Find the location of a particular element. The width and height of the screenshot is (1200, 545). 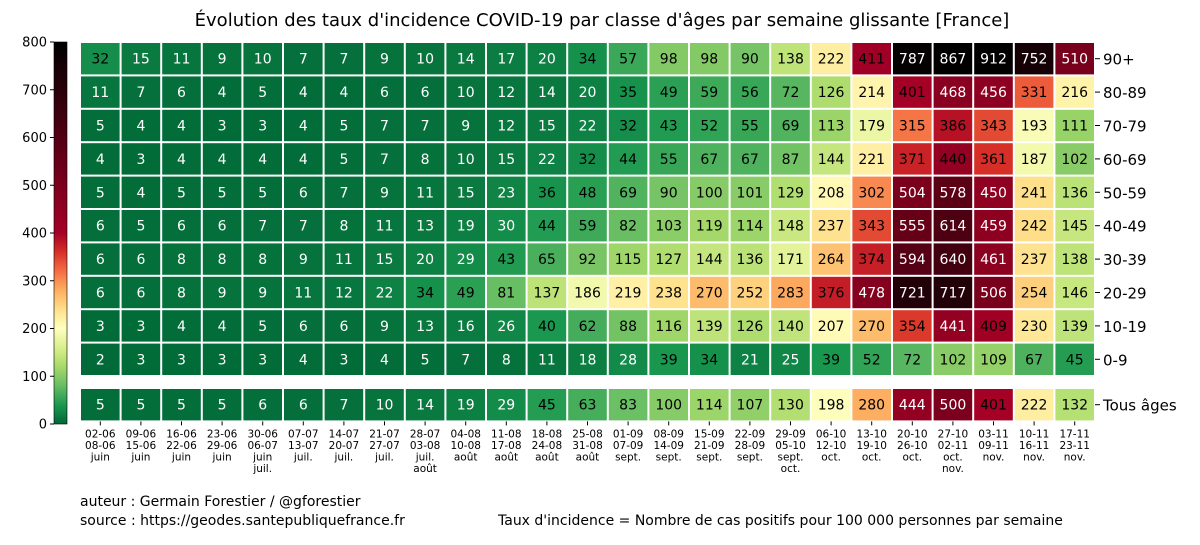

cell-value: 40 is located at coordinates (547, 327).